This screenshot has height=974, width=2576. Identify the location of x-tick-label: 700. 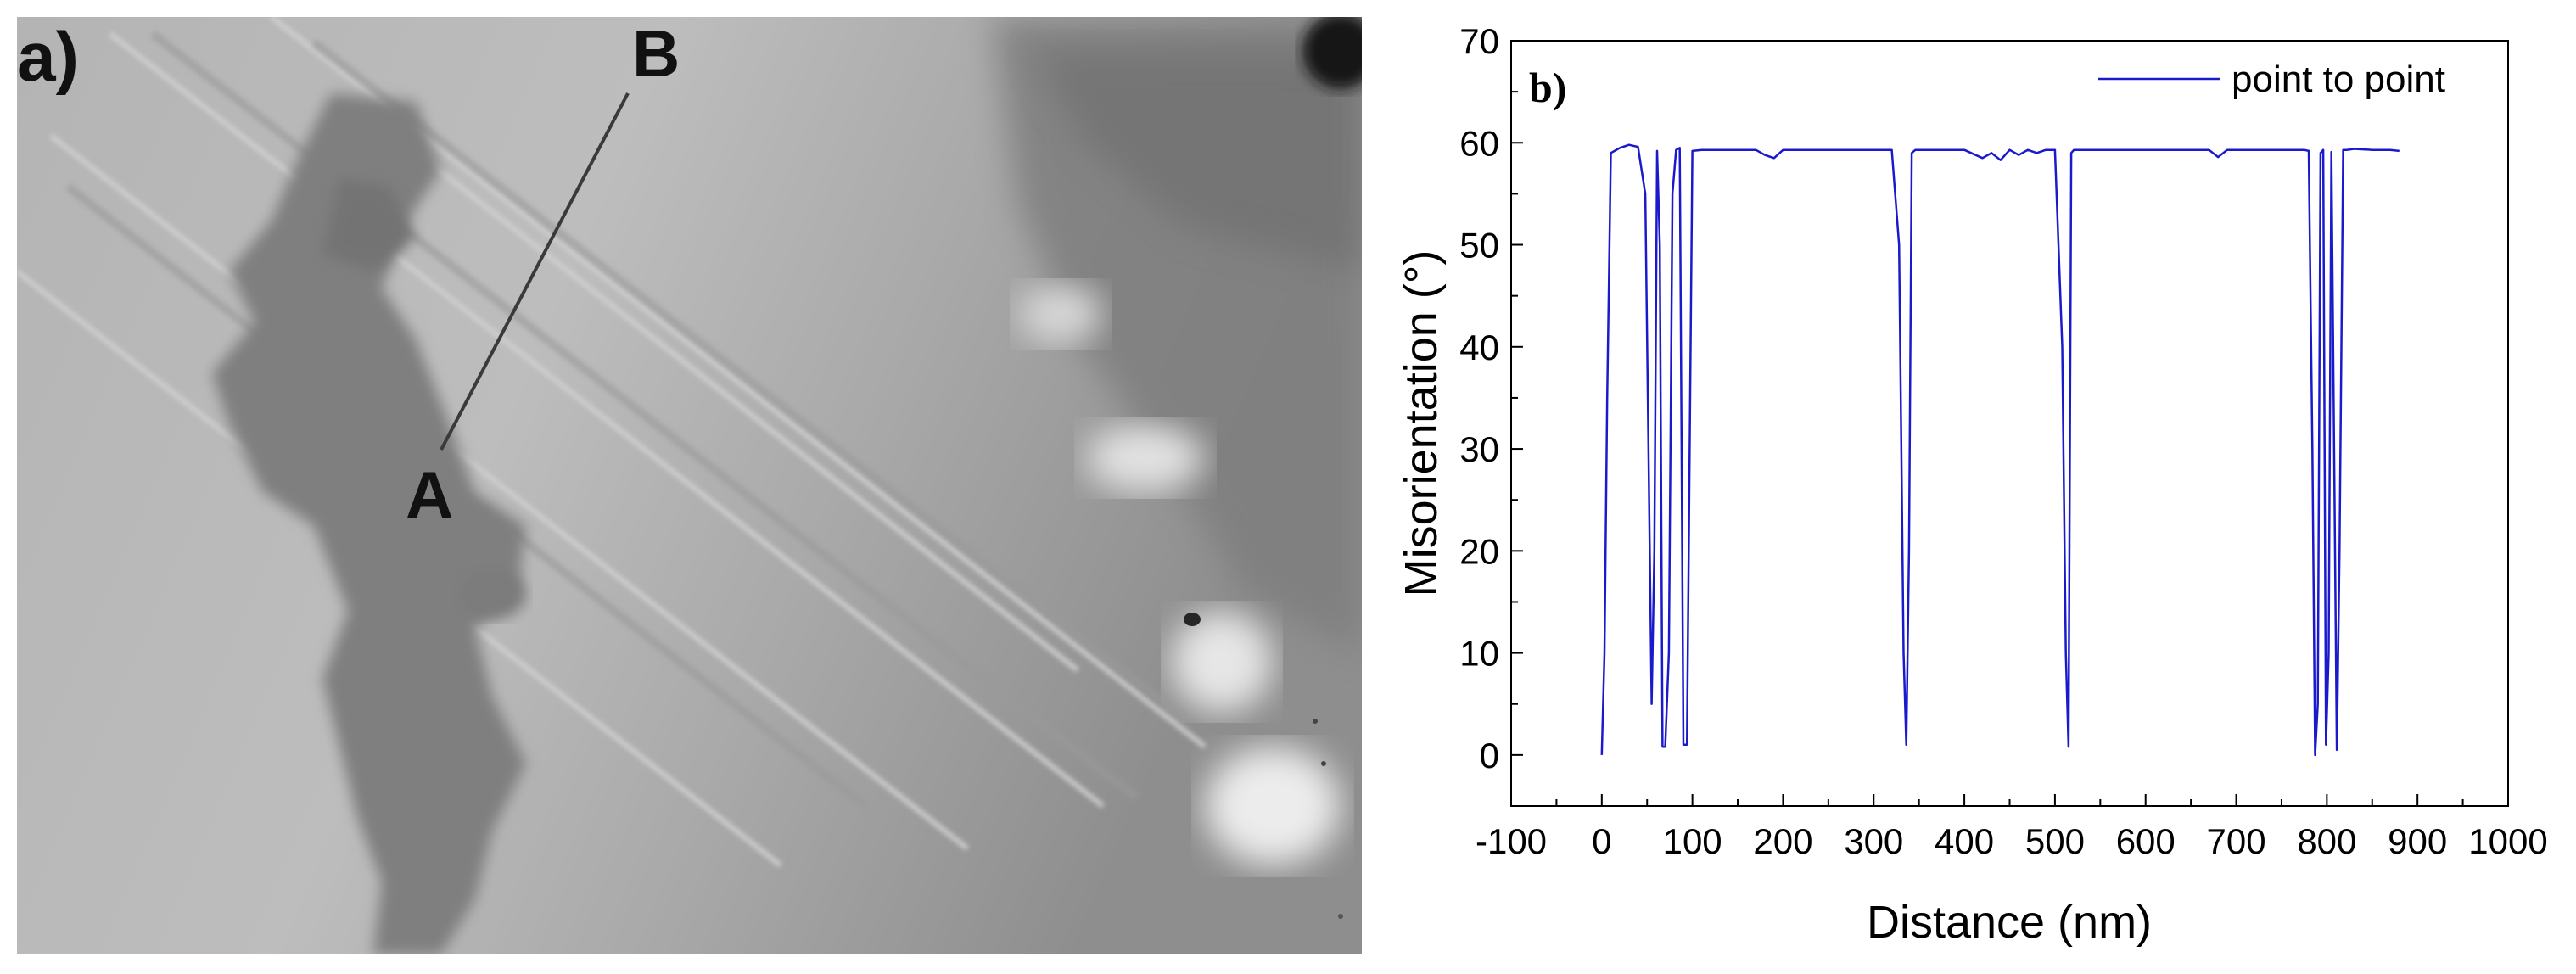
(2236, 841).